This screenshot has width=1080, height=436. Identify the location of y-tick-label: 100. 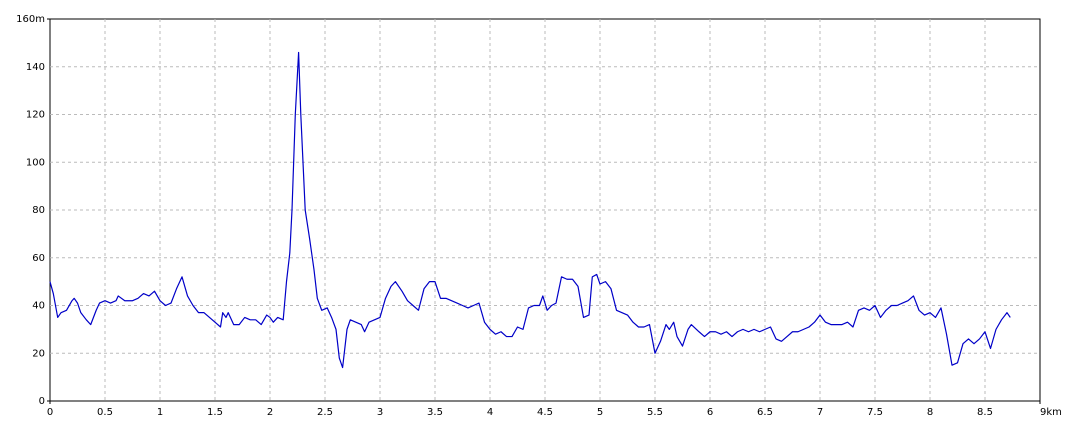
(35, 162).